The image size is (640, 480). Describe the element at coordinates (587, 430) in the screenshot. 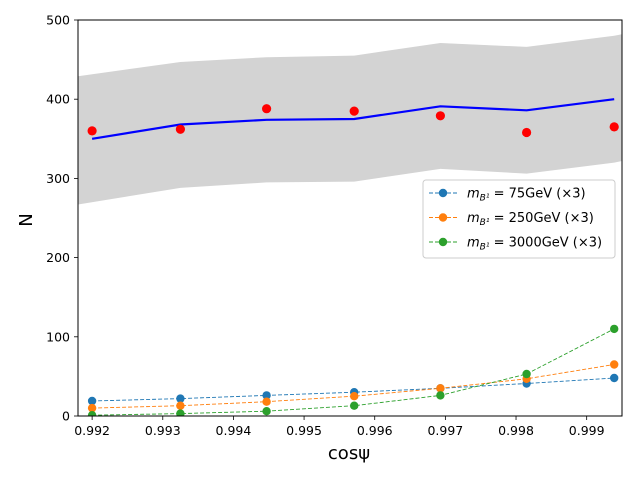

I see `x-tick-label: 0.999` at that location.